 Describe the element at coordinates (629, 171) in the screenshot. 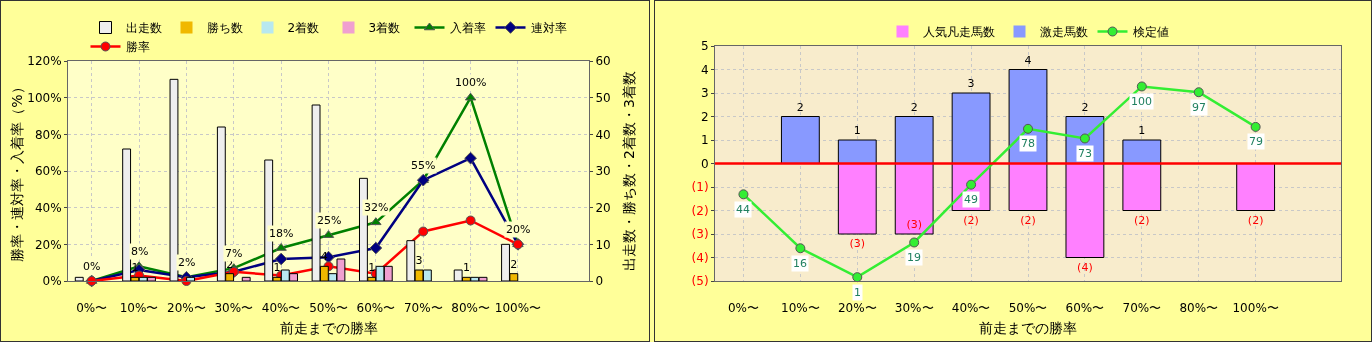

I see `y2-axis-title: 出走数・勝ち数・2着数・3着数` at that location.